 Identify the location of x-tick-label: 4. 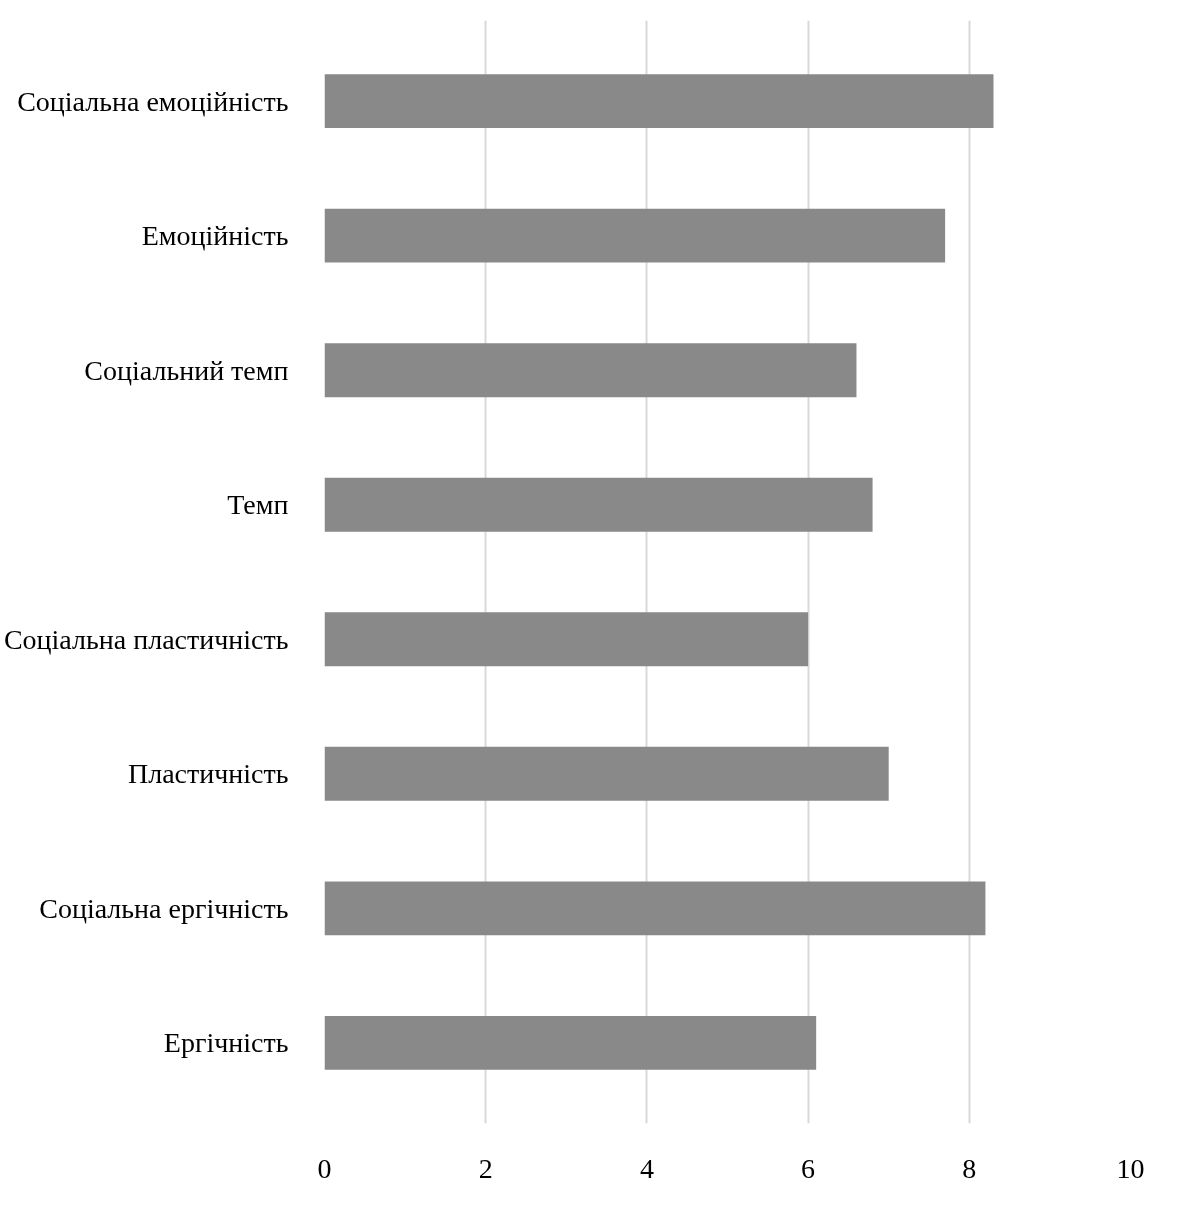
(646, 1168).